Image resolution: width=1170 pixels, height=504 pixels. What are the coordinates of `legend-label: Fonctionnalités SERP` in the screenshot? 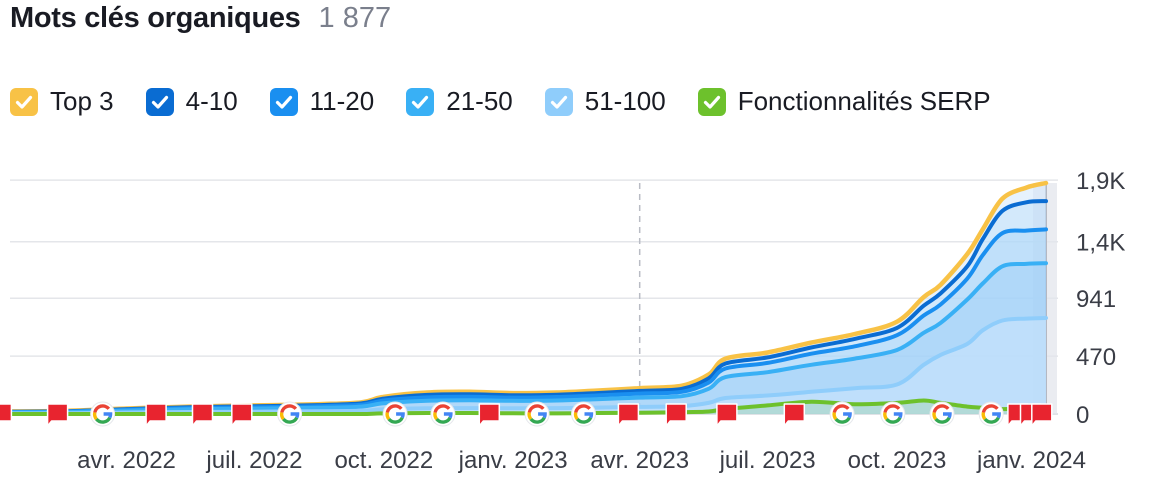 It's located at (864, 101).